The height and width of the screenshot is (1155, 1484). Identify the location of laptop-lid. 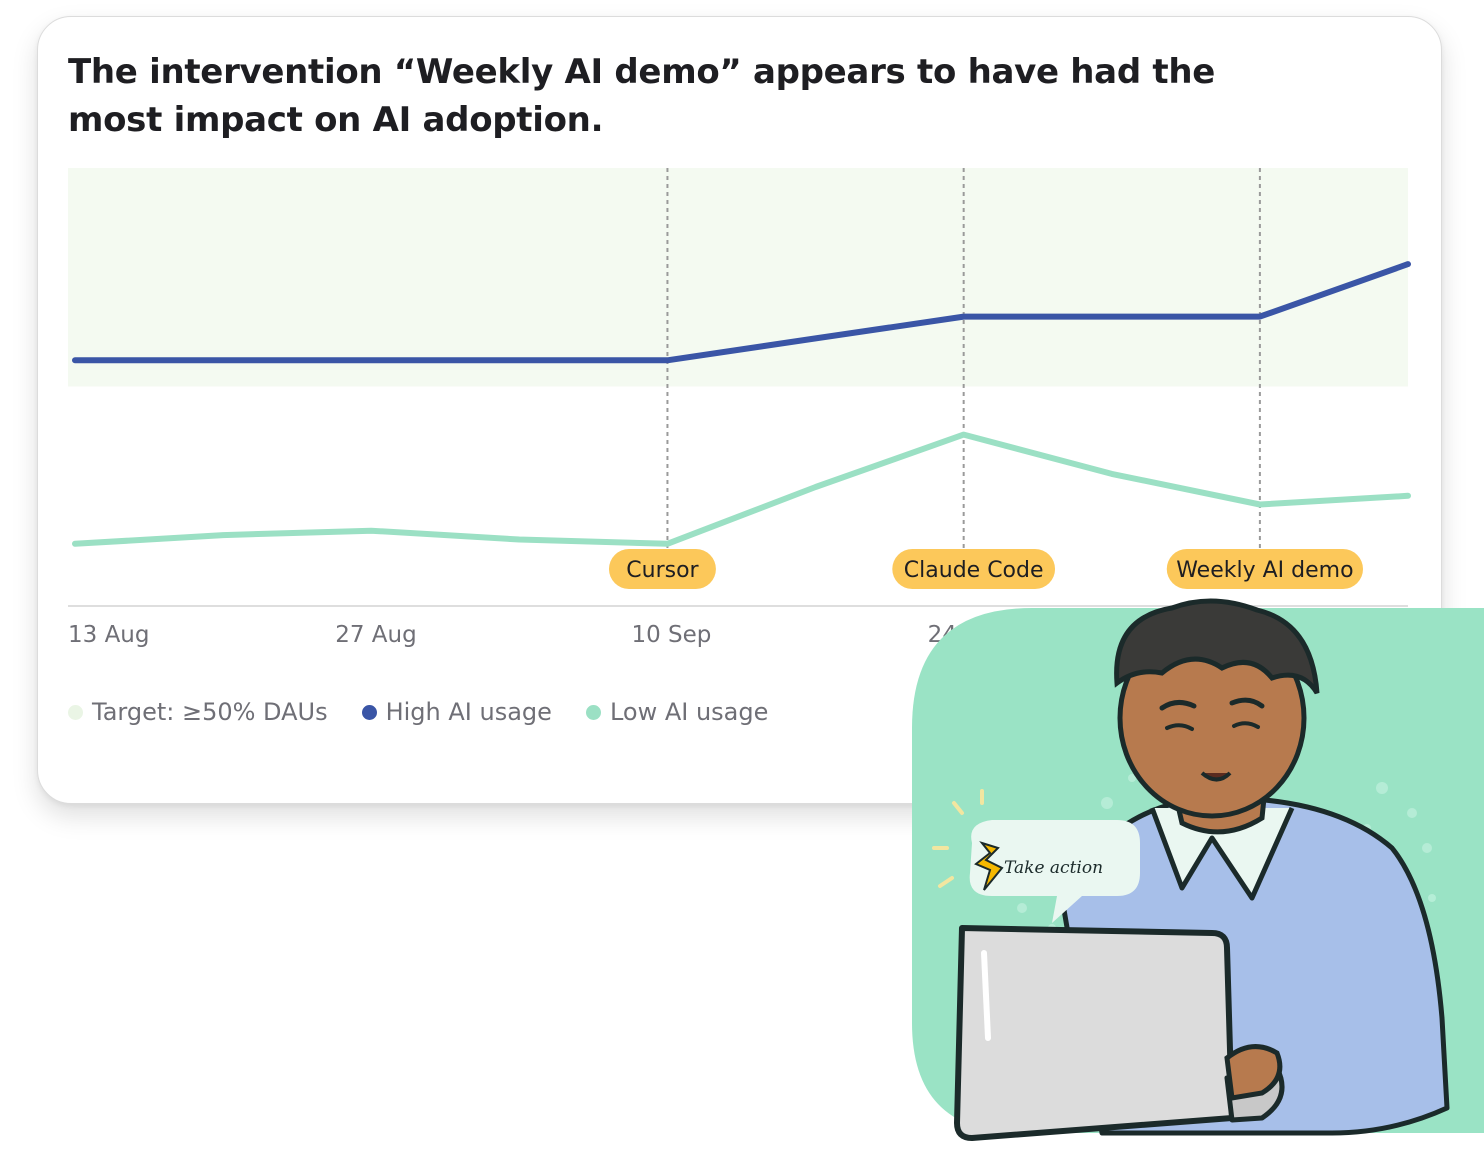
(1094, 1033).